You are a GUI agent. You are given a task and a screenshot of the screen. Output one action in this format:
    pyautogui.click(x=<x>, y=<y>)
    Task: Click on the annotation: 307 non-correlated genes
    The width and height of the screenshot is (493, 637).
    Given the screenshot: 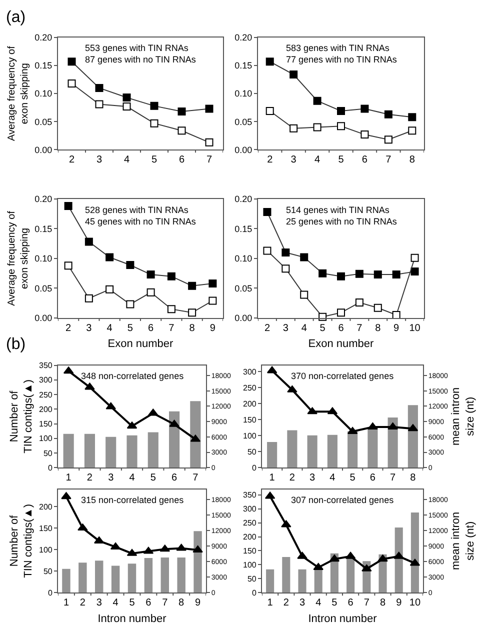 What is the action you would take?
    pyautogui.click(x=342, y=500)
    